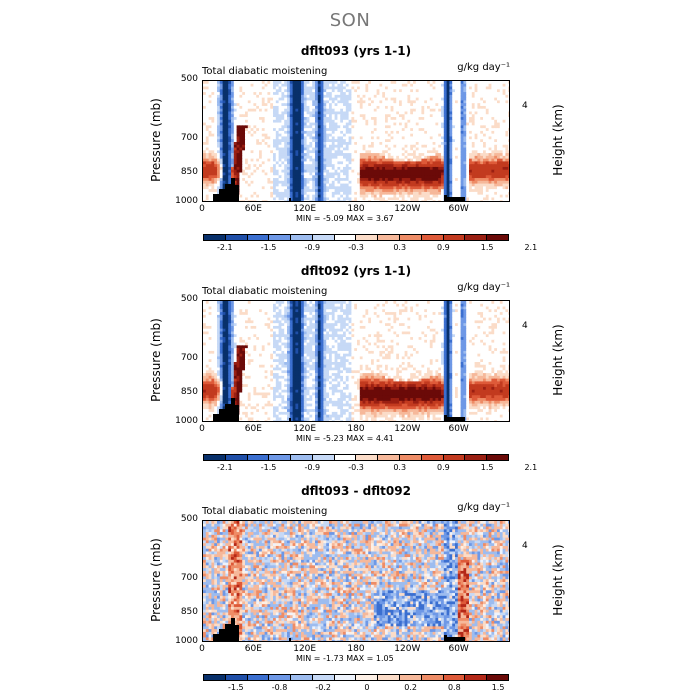 The height and width of the screenshot is (700, 700). Describe the element at coordinates (265, 71) in the screenshot. I see `panel-left-label: Total diabatic moistening` at that location.